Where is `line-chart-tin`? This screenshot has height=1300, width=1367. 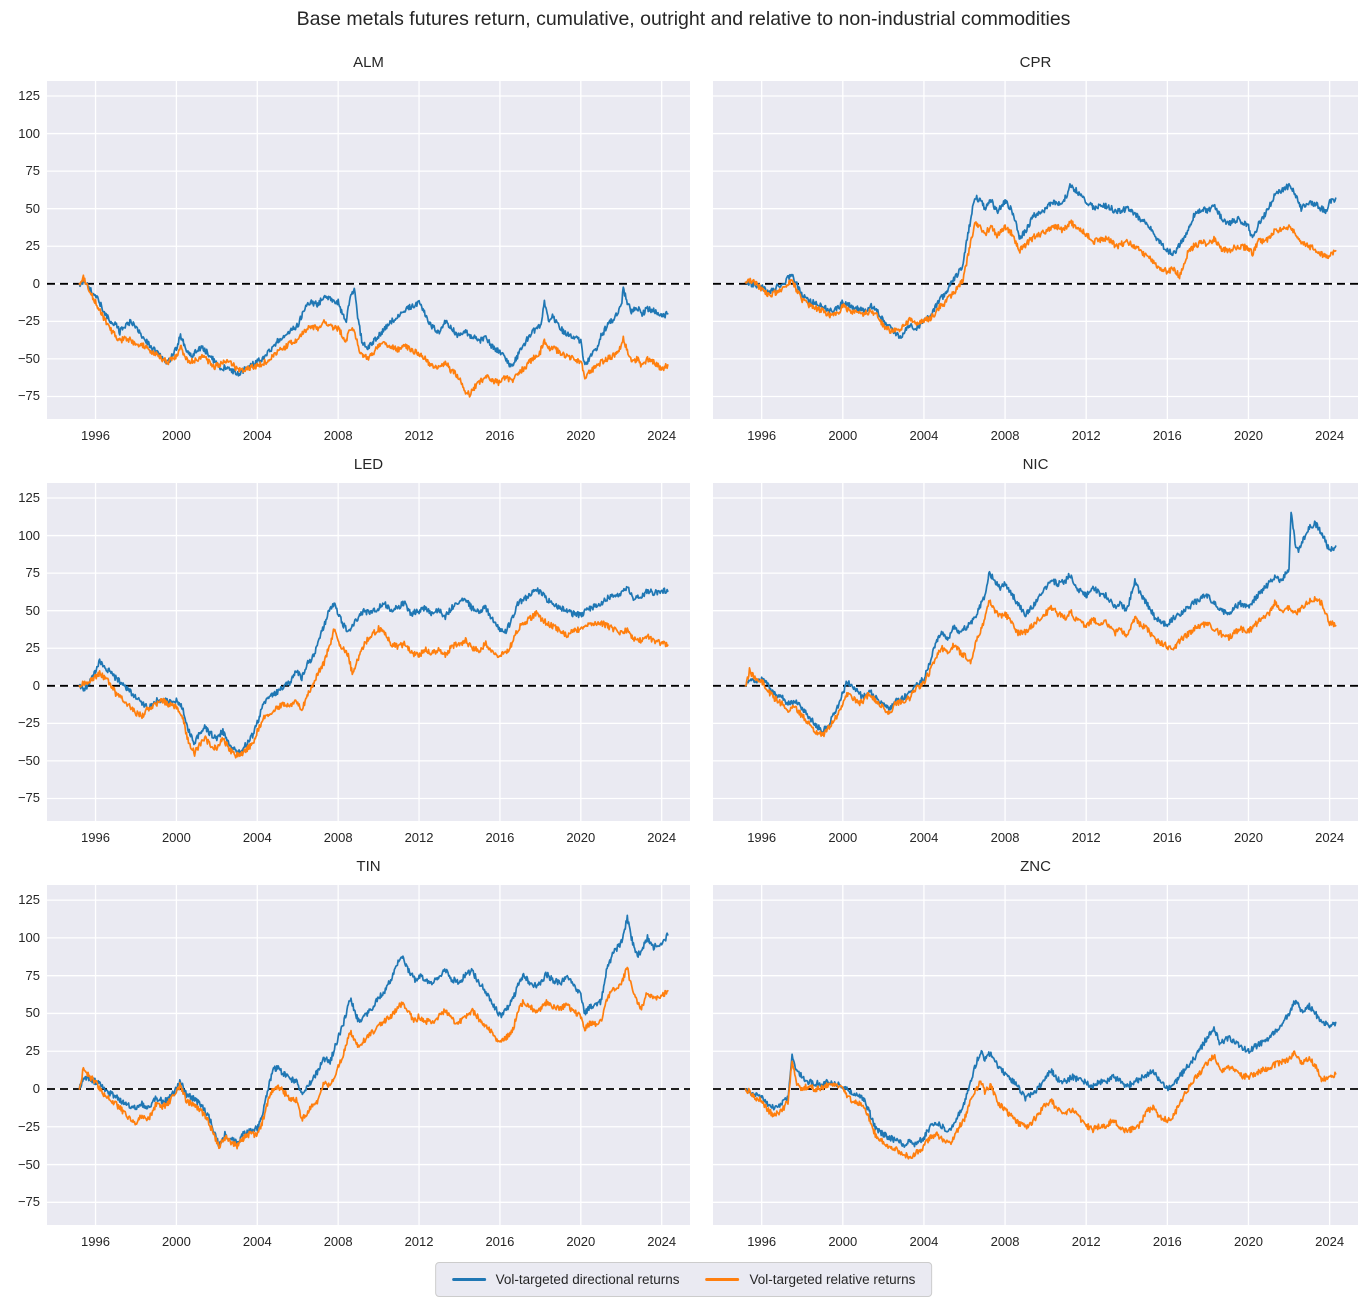 line-chart-tin is located at coordinates (368, 1055).